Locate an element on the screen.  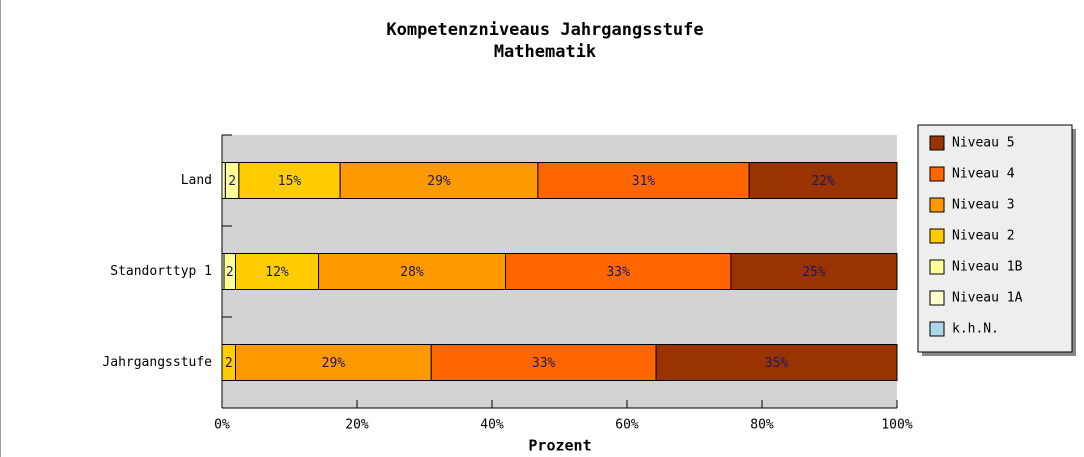
legend-label: Niveau 3 is located at coordinates (983, 205).